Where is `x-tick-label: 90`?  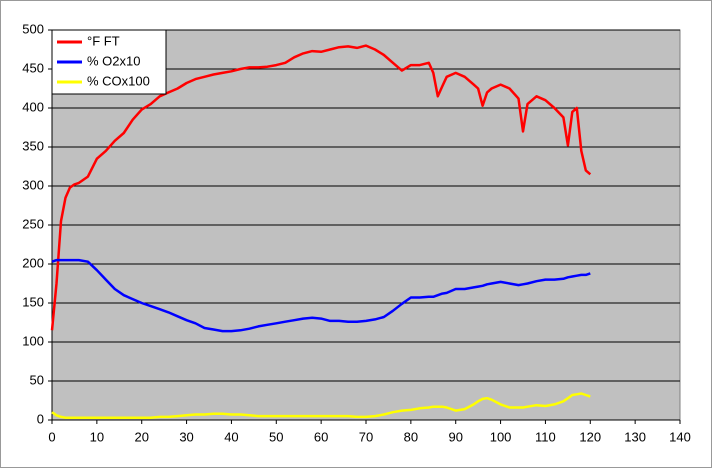
x-tick-label: 90 is located at coordinates (455, 436).